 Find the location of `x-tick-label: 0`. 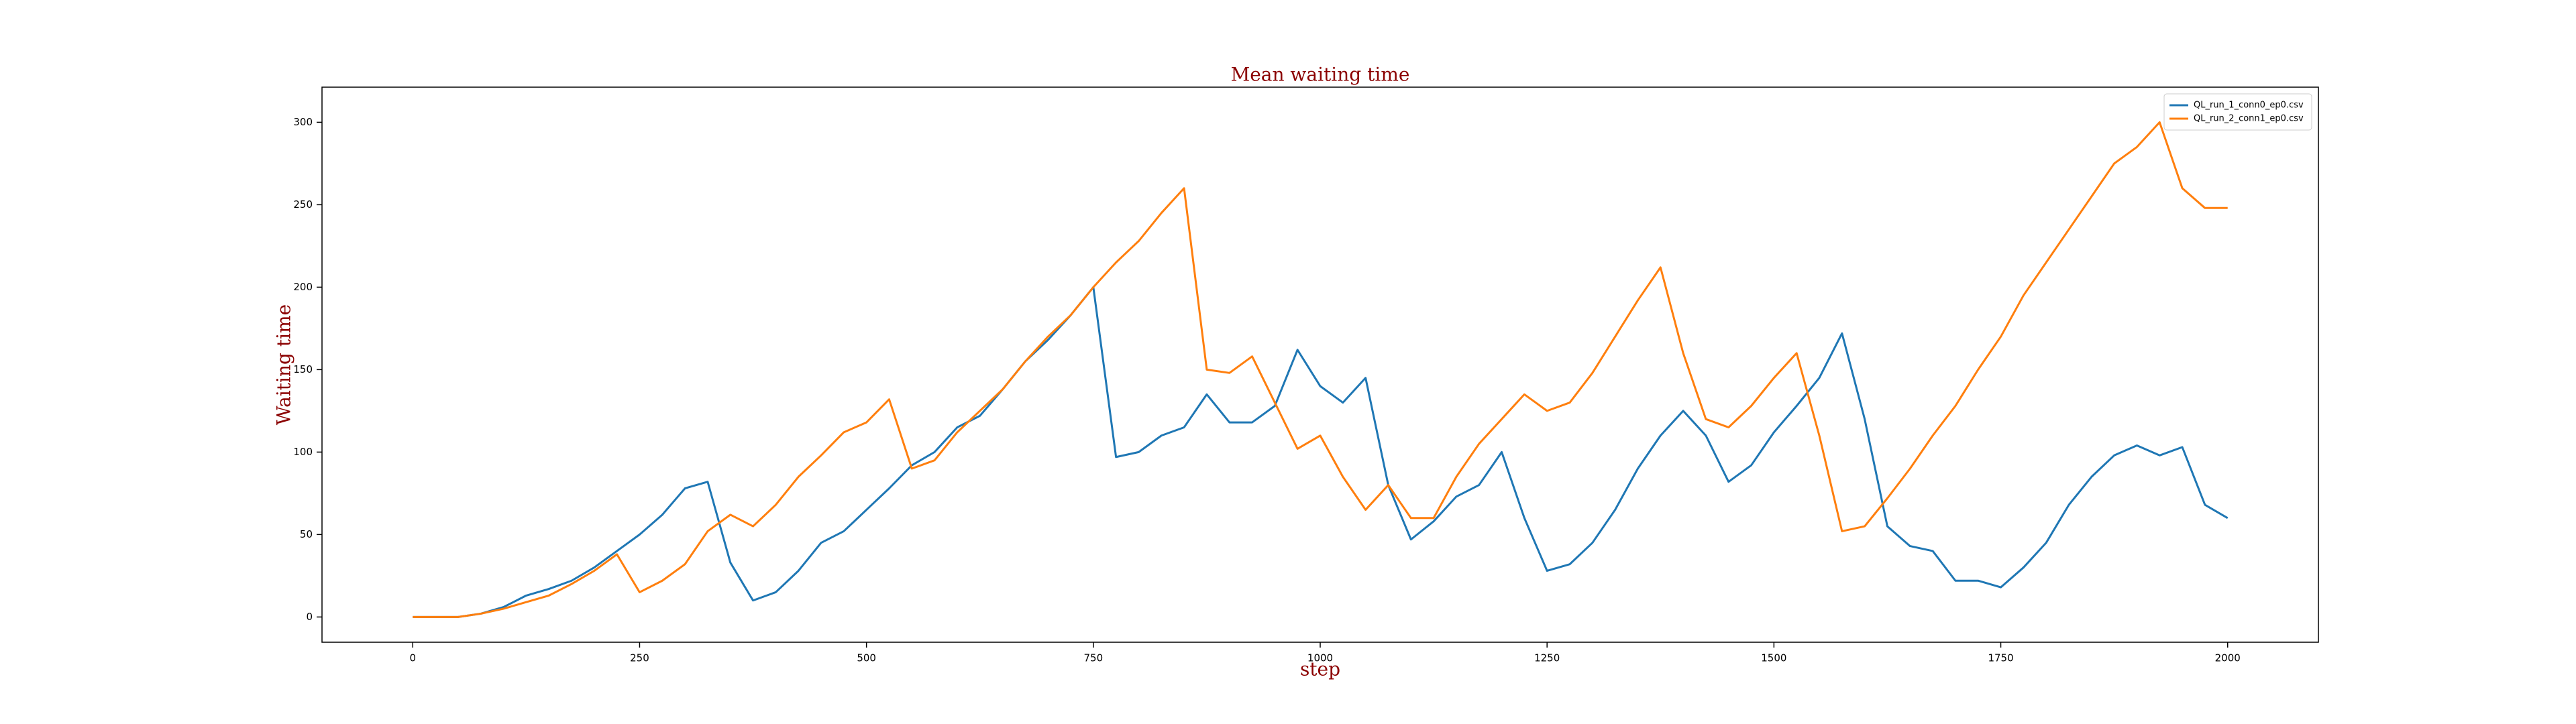

x-tick-label: 0 is located at coordinates (412, 658).